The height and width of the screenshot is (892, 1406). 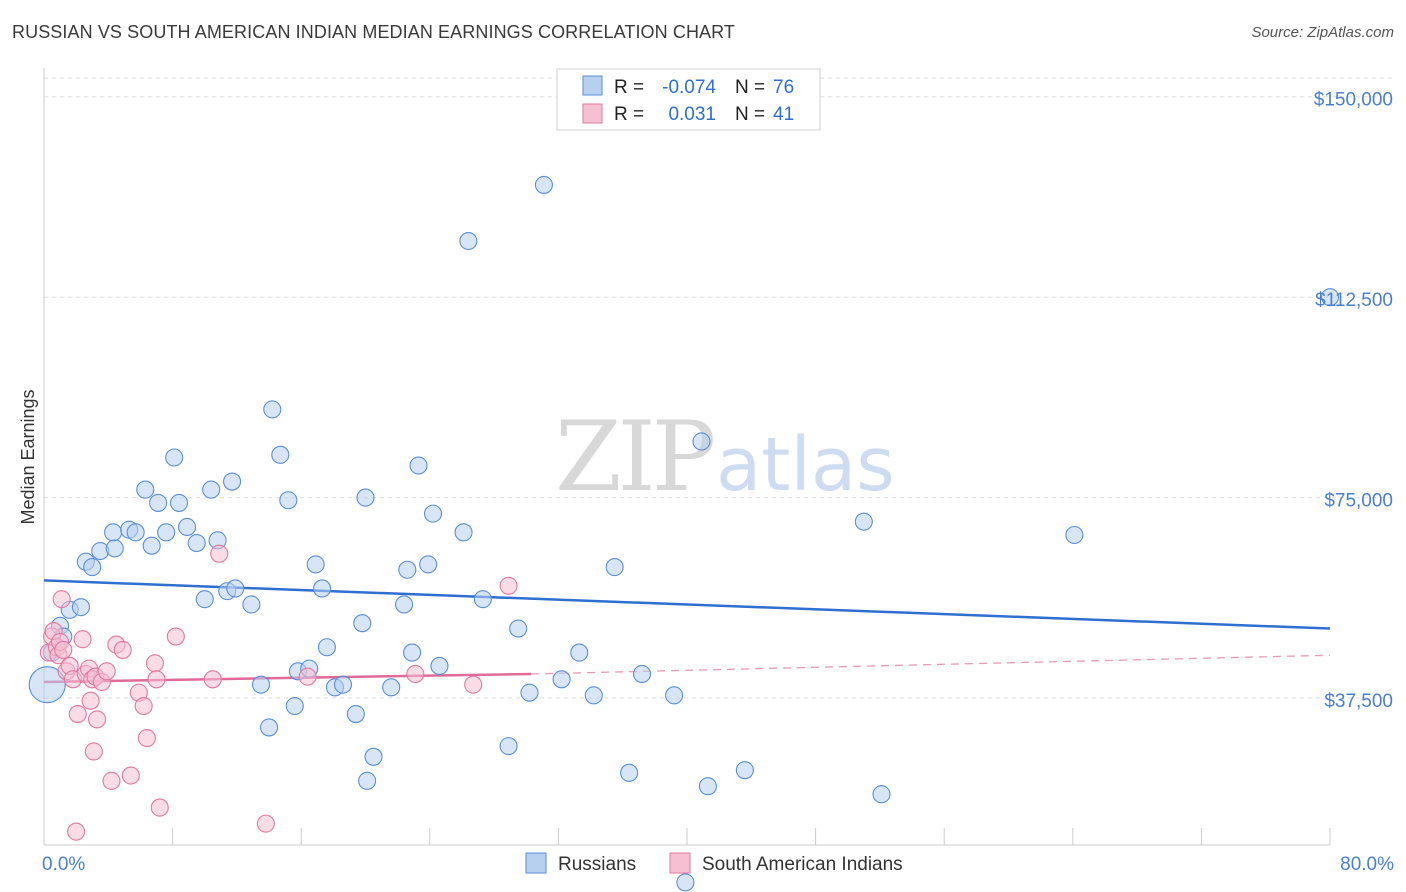 I want to click on legend-n-value-0: 76, so click(x=783, y=87).